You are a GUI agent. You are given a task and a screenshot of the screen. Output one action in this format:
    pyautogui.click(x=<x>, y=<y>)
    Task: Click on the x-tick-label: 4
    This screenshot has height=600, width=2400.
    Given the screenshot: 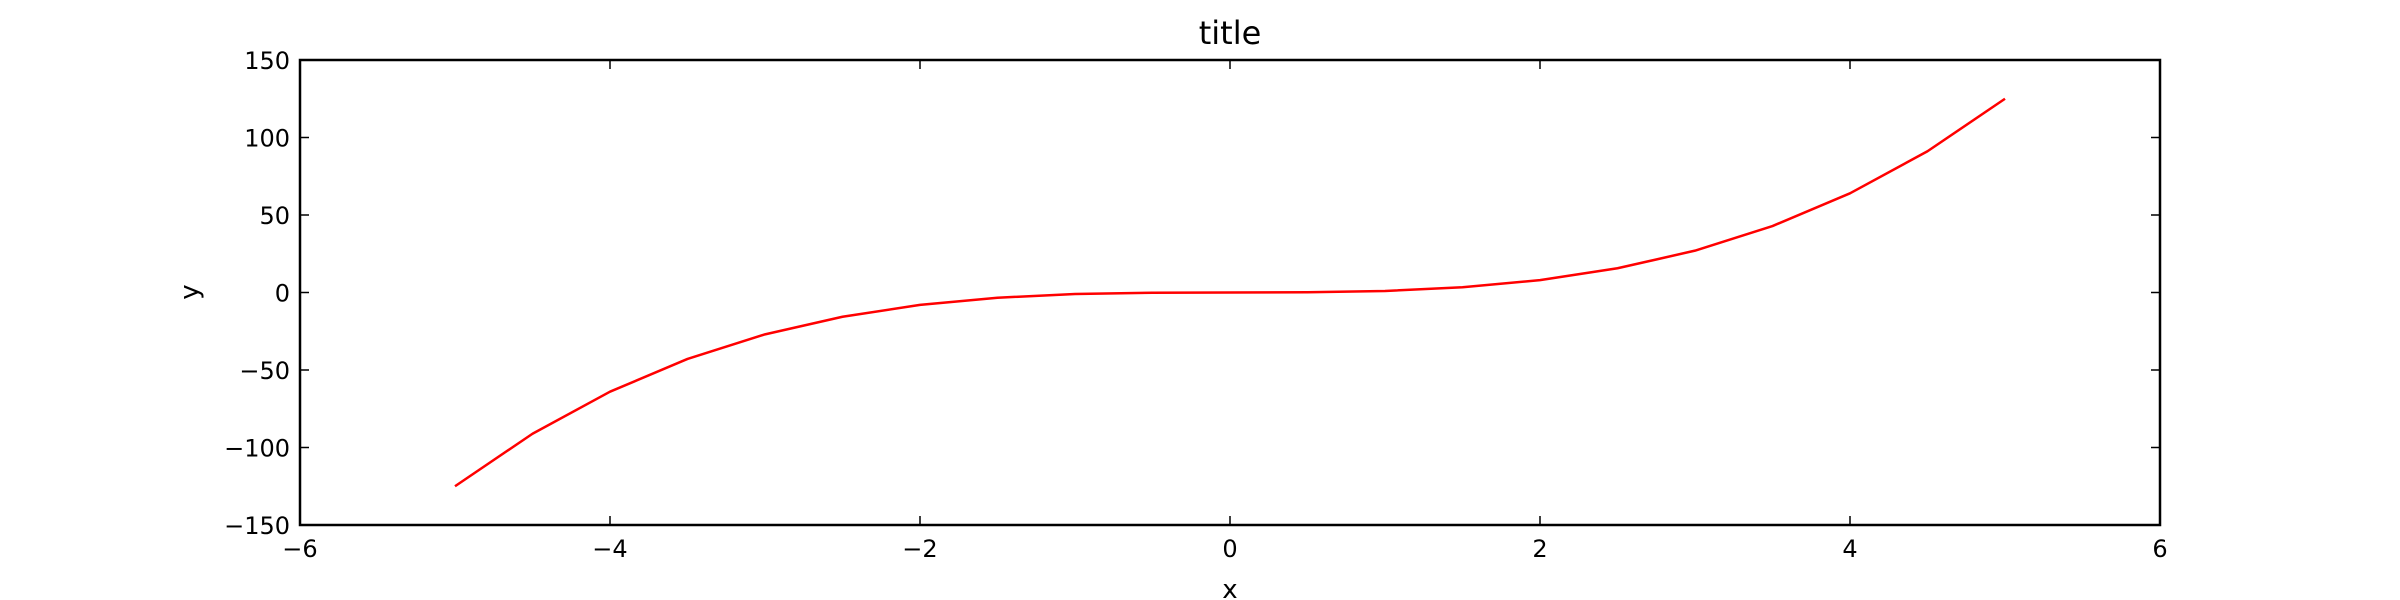 What is the action you would take?
    pyautogui.click(x=1849, y=549)
    